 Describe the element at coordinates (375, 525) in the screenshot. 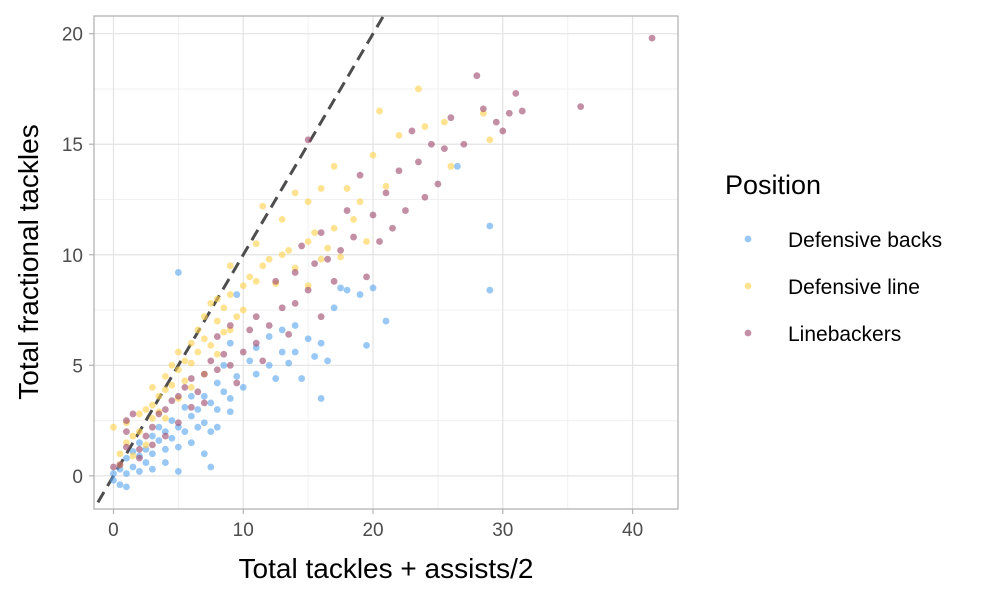

I see `x-axis-ticks: 0 10 20 30 40` at that location.